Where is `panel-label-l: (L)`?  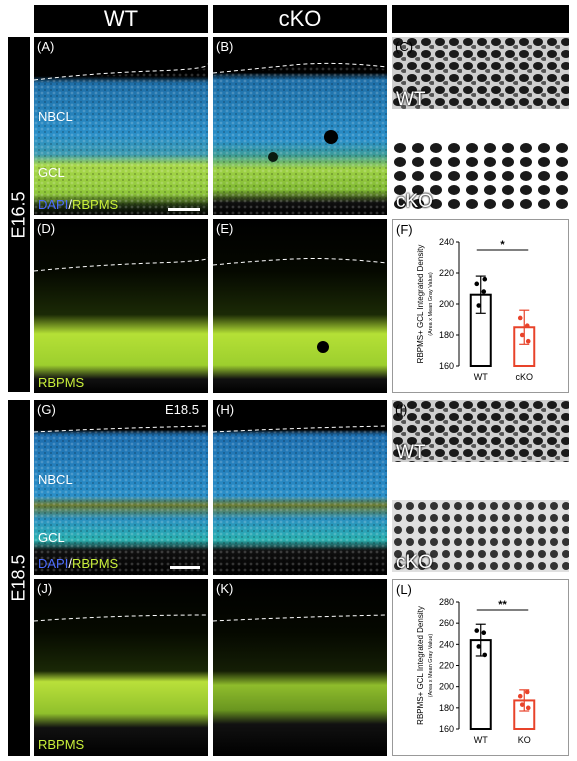 panel-label-l: (L) is located at coordinates (404, 589).